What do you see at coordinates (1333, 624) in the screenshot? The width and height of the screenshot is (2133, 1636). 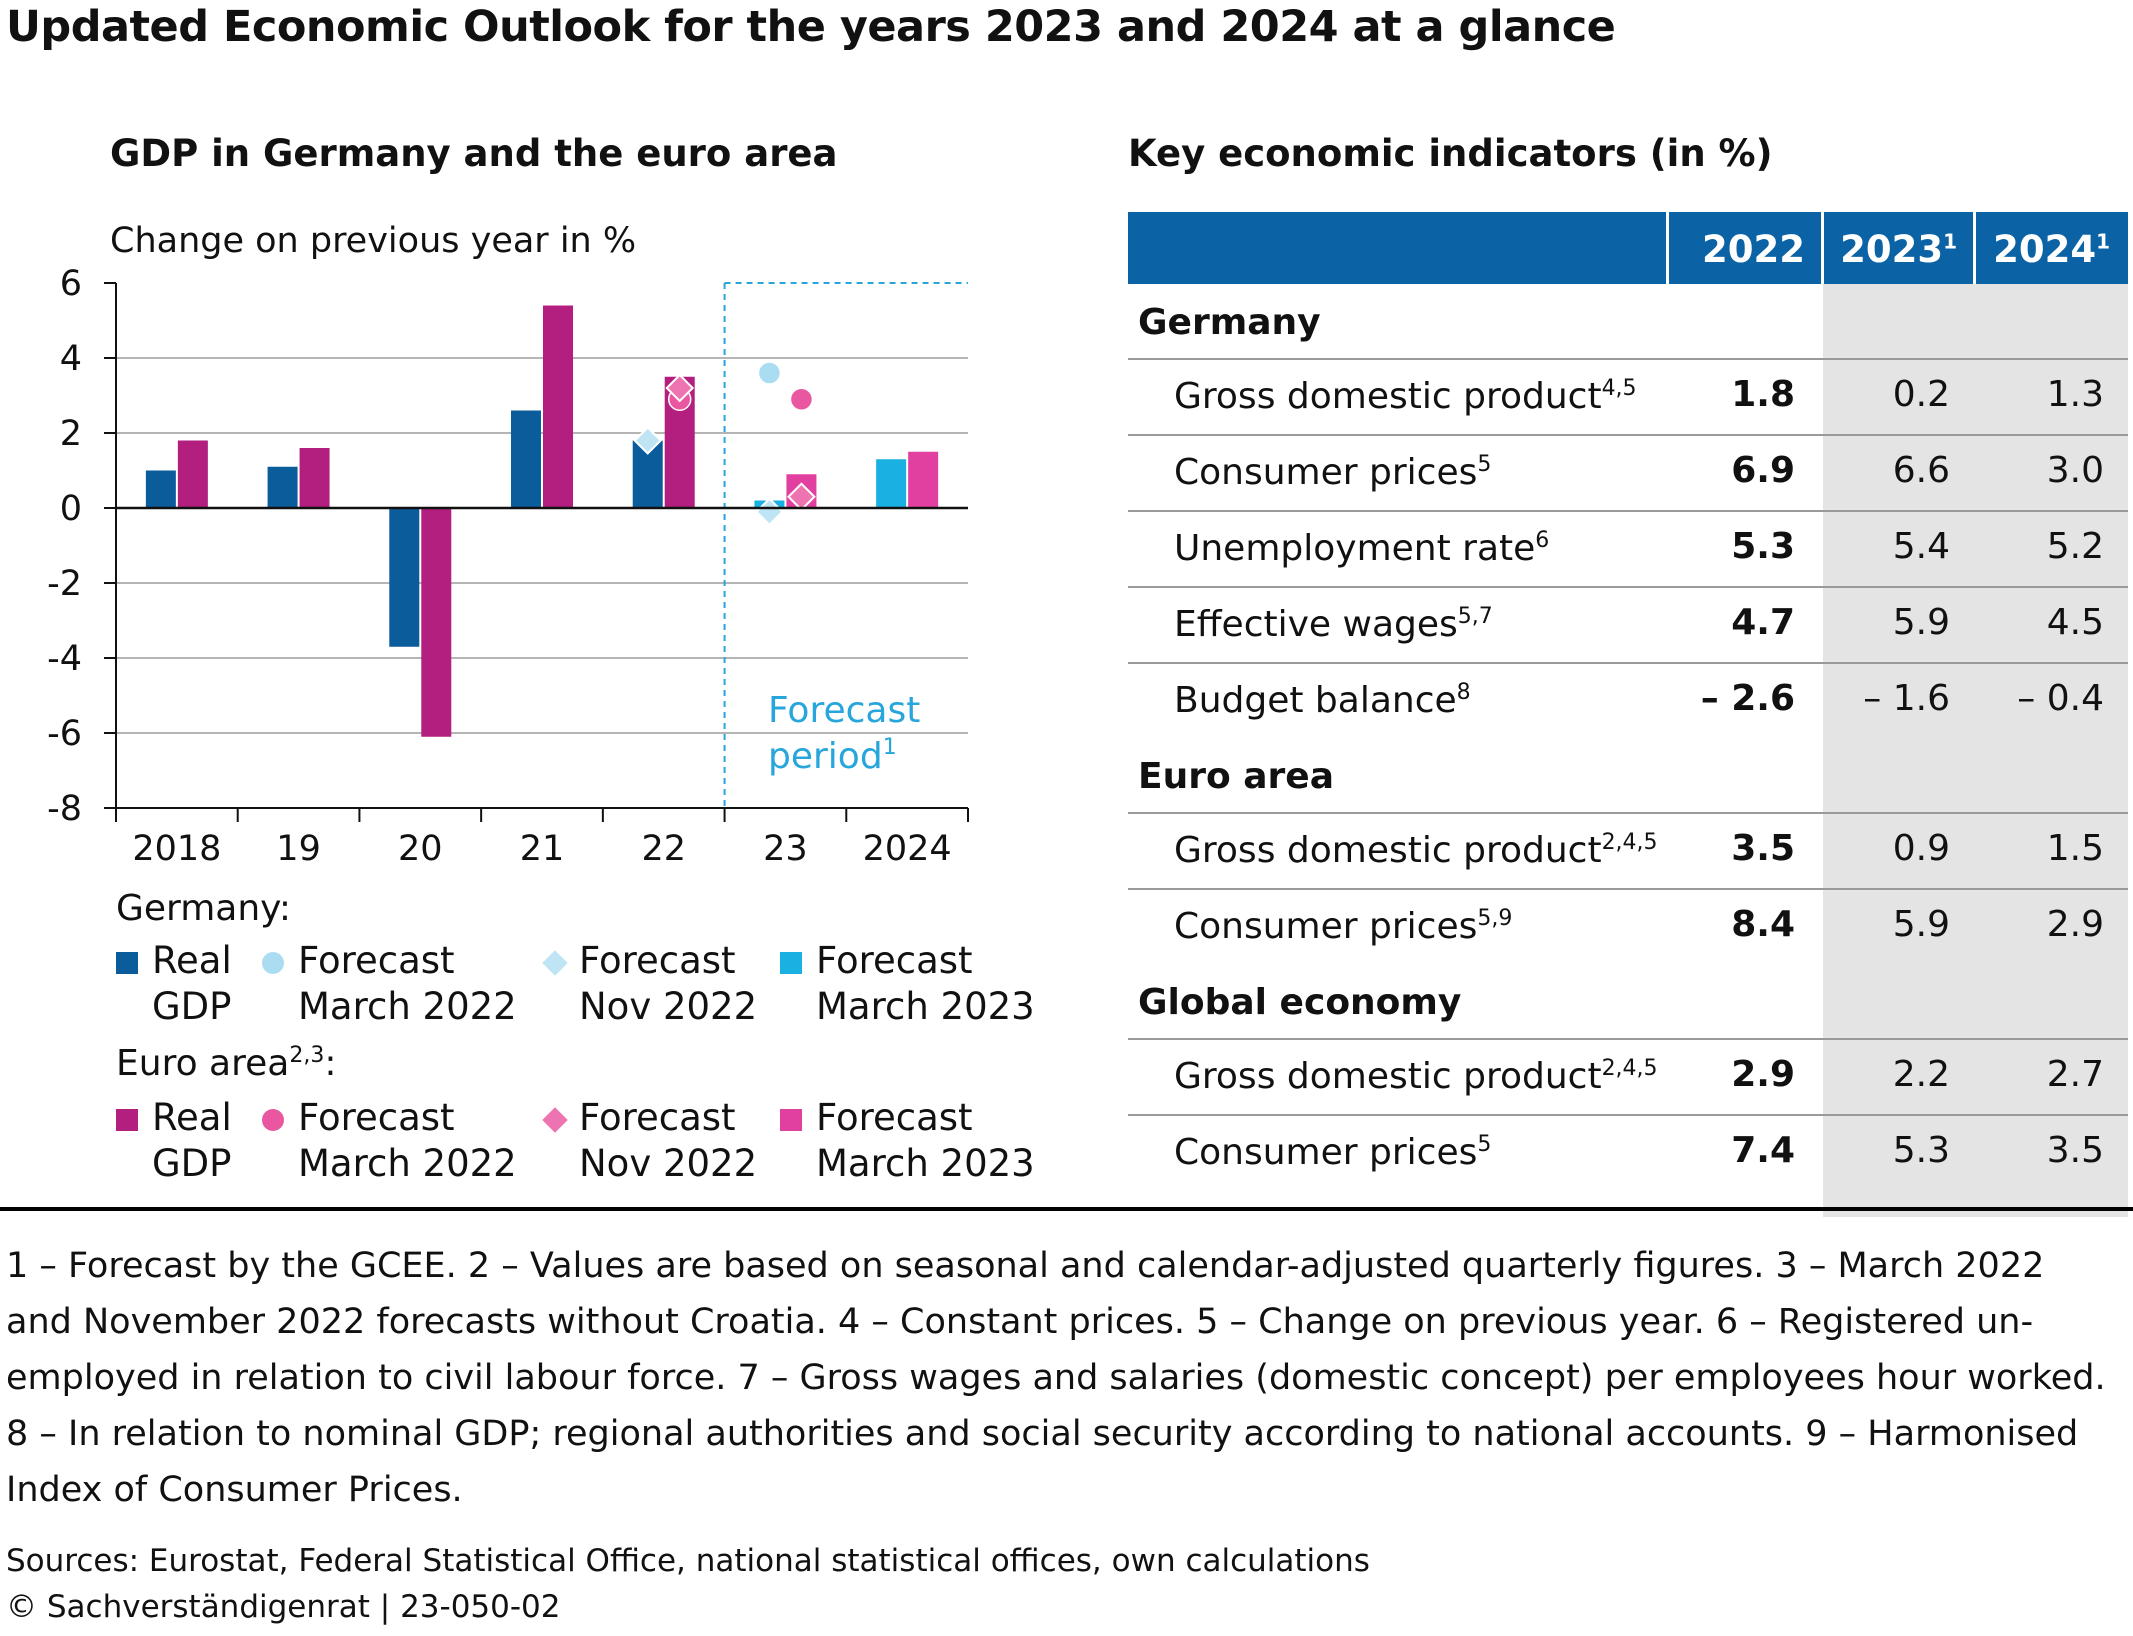 I see `row-label: Effective wages5,7` at bounding box center [1333, 624].